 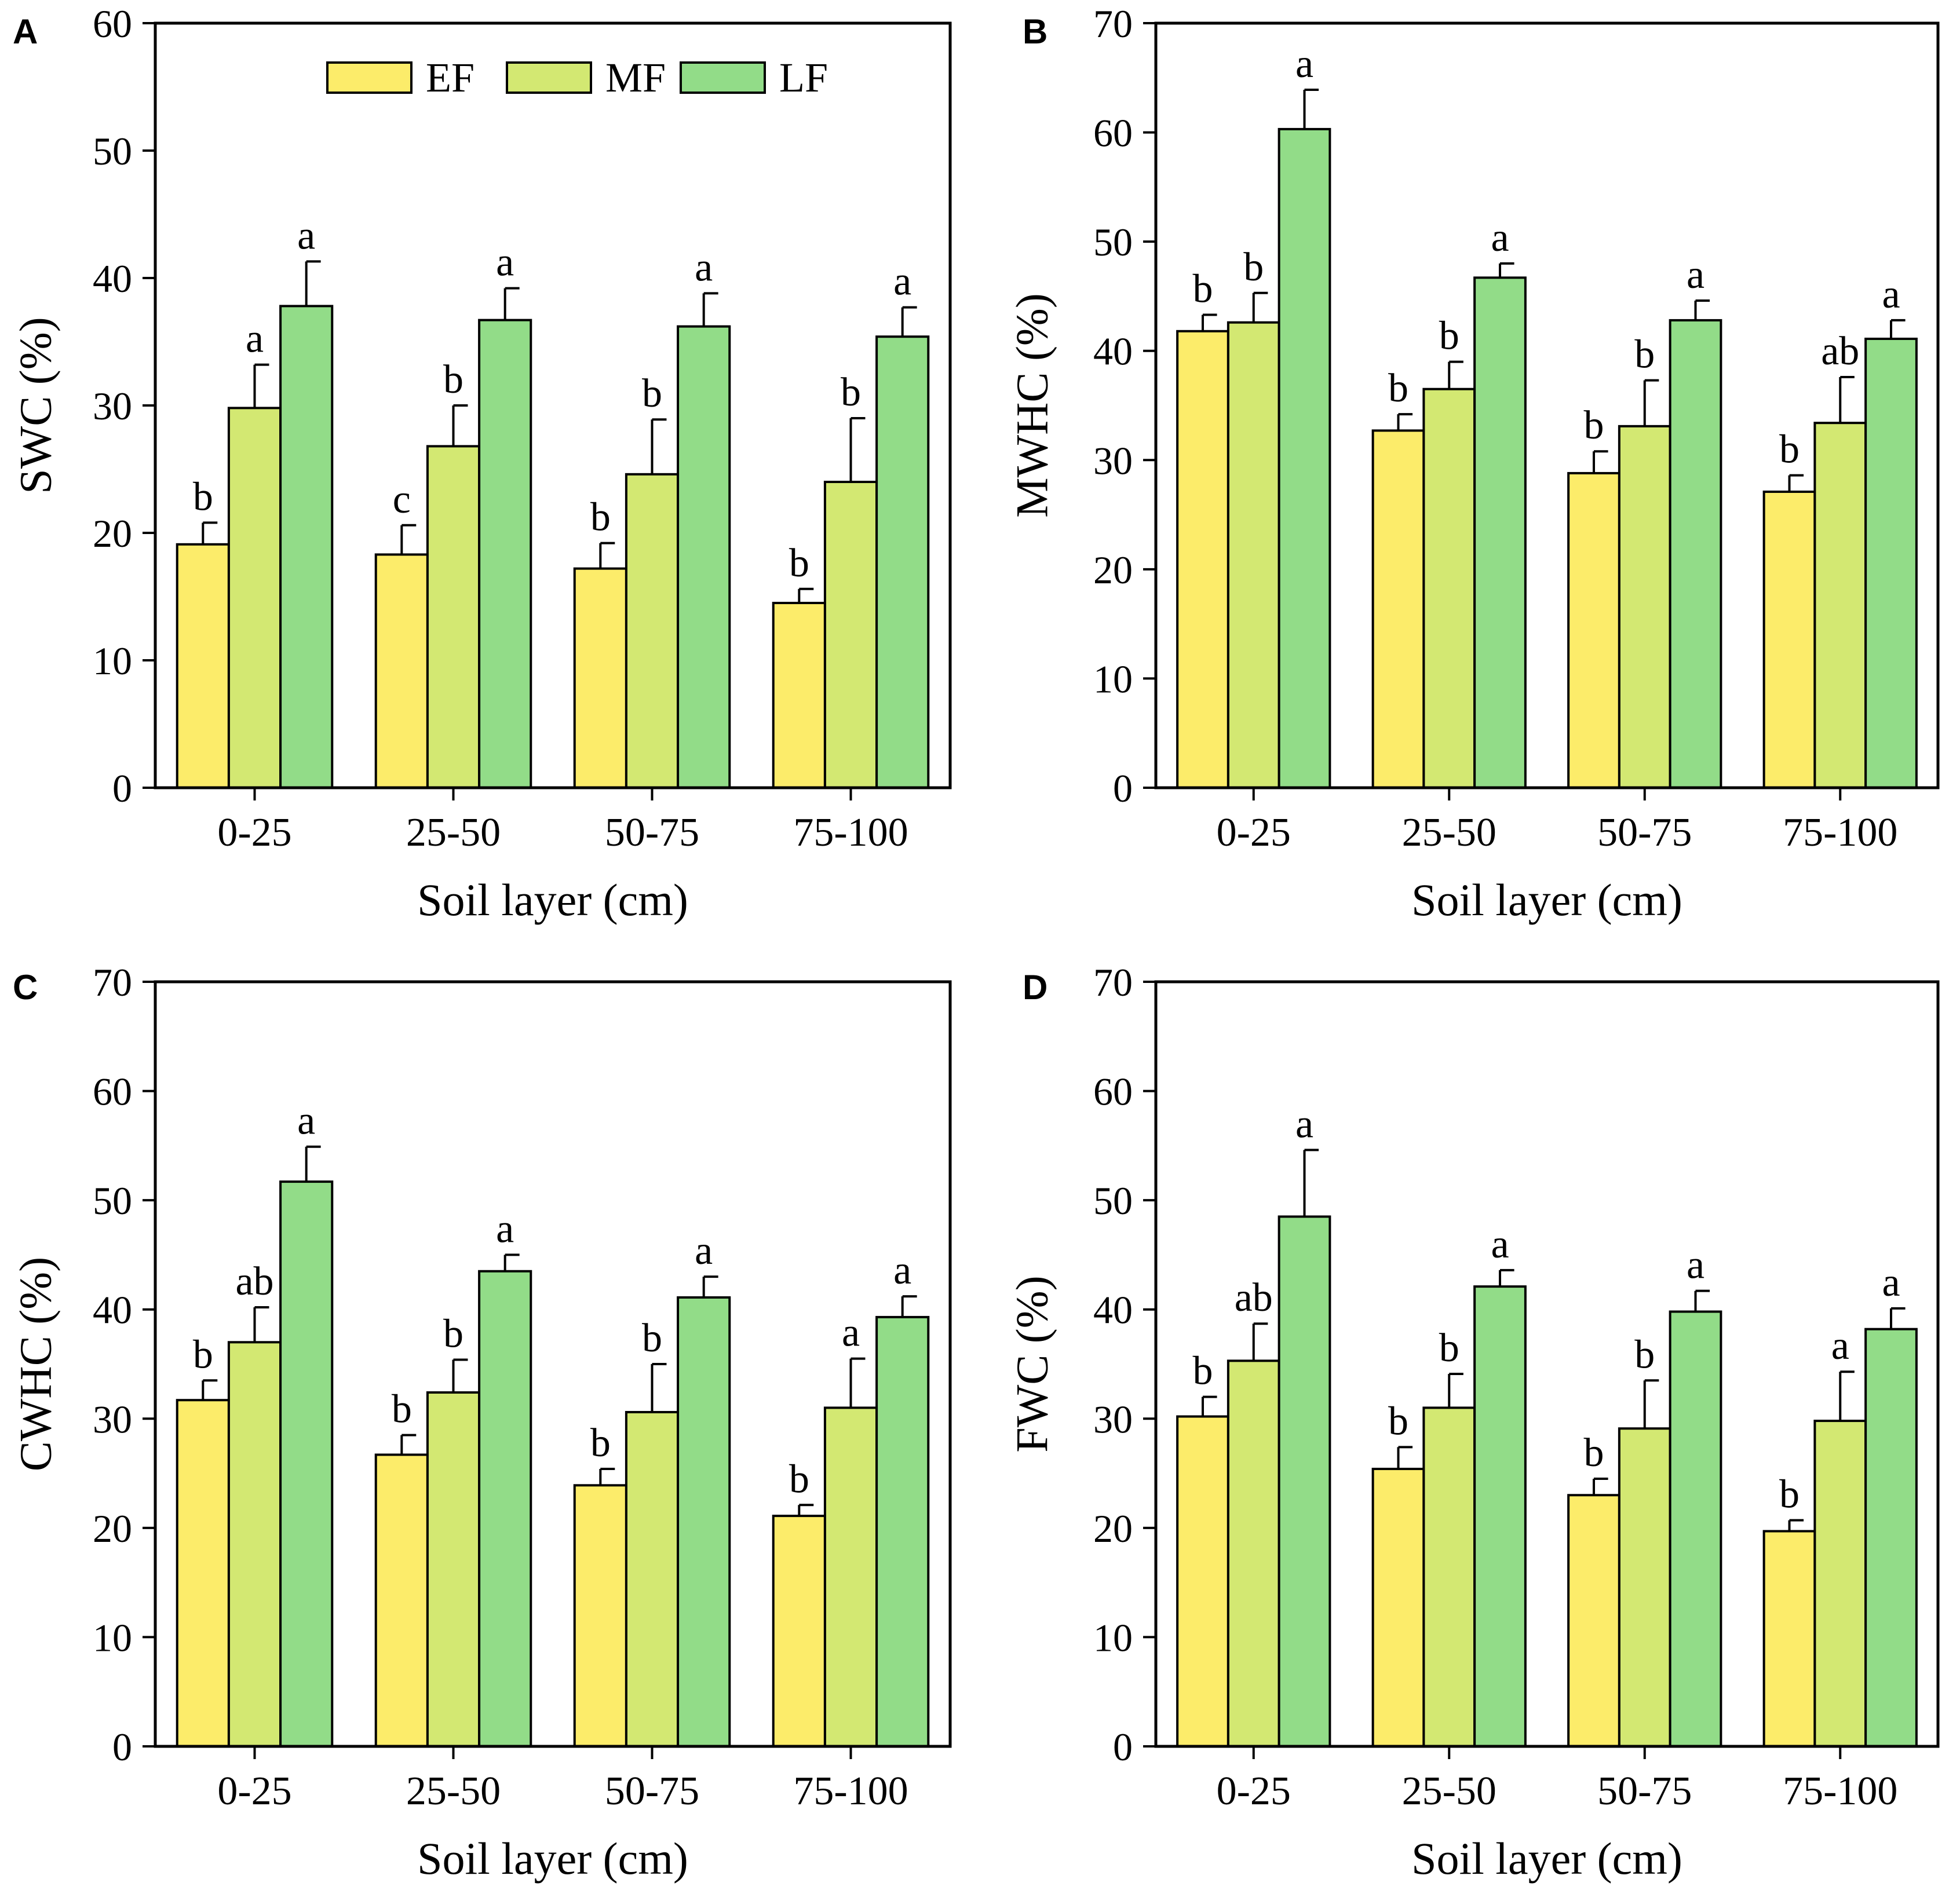 I want to click on panel-a-ytick-label: 30, so click(x=112, y=406).